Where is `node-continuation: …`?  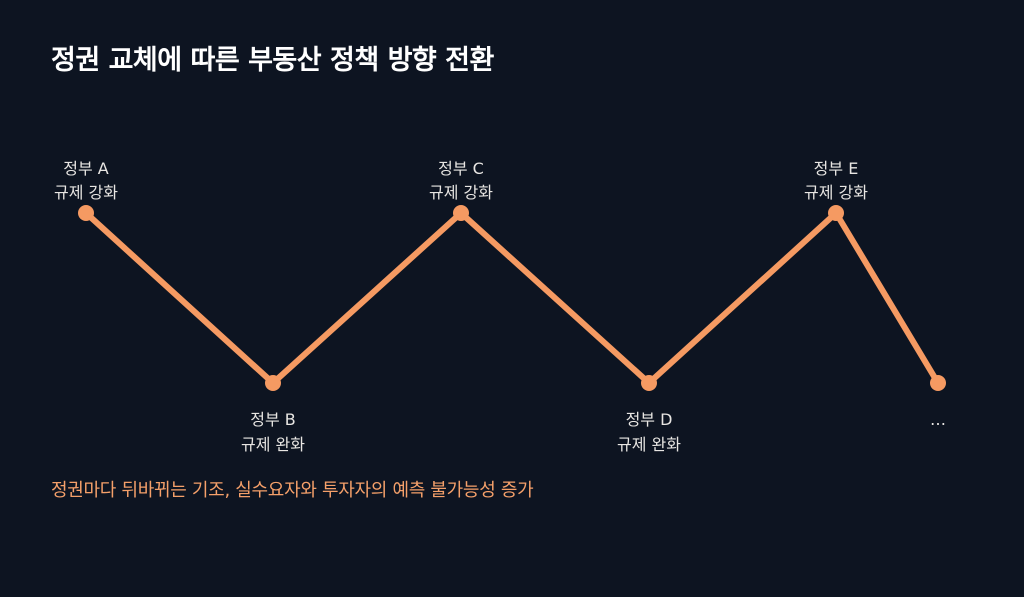 node-continuation: … is located at coordinates (938, 402).